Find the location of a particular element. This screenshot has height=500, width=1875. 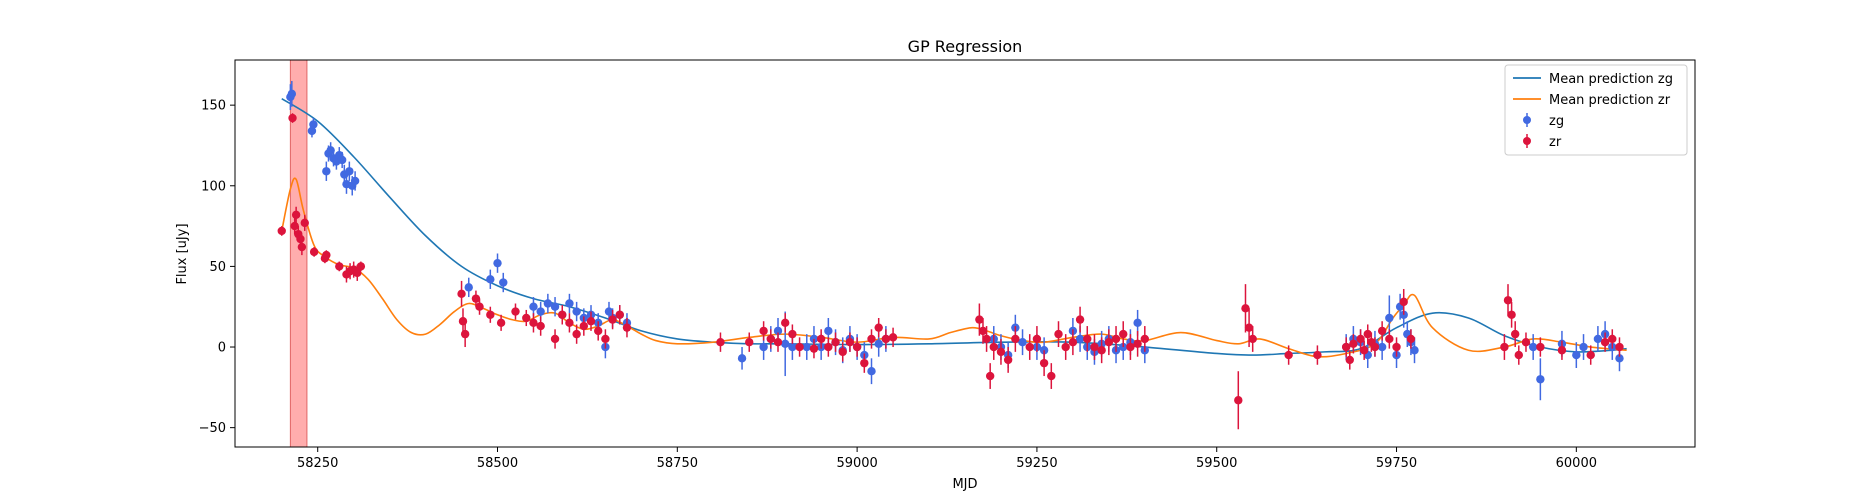

x-tick-label: 58250 is located at coordinates (317, 463).